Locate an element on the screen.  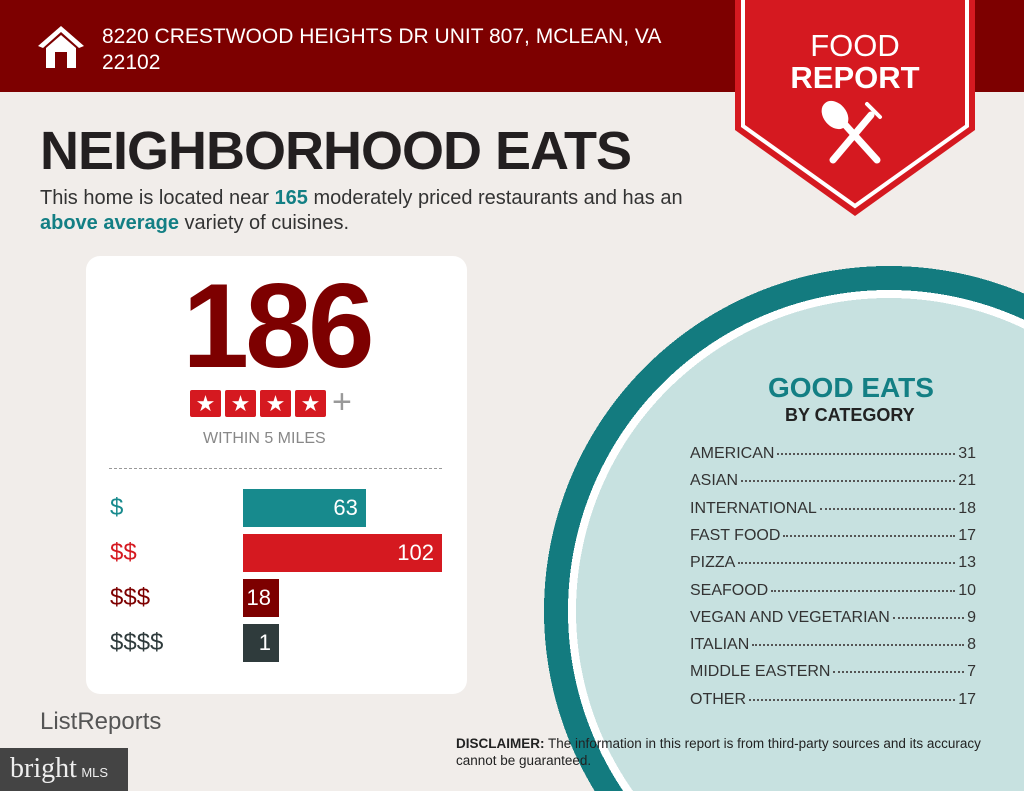
house-icon is located at coordinates (61, 47).